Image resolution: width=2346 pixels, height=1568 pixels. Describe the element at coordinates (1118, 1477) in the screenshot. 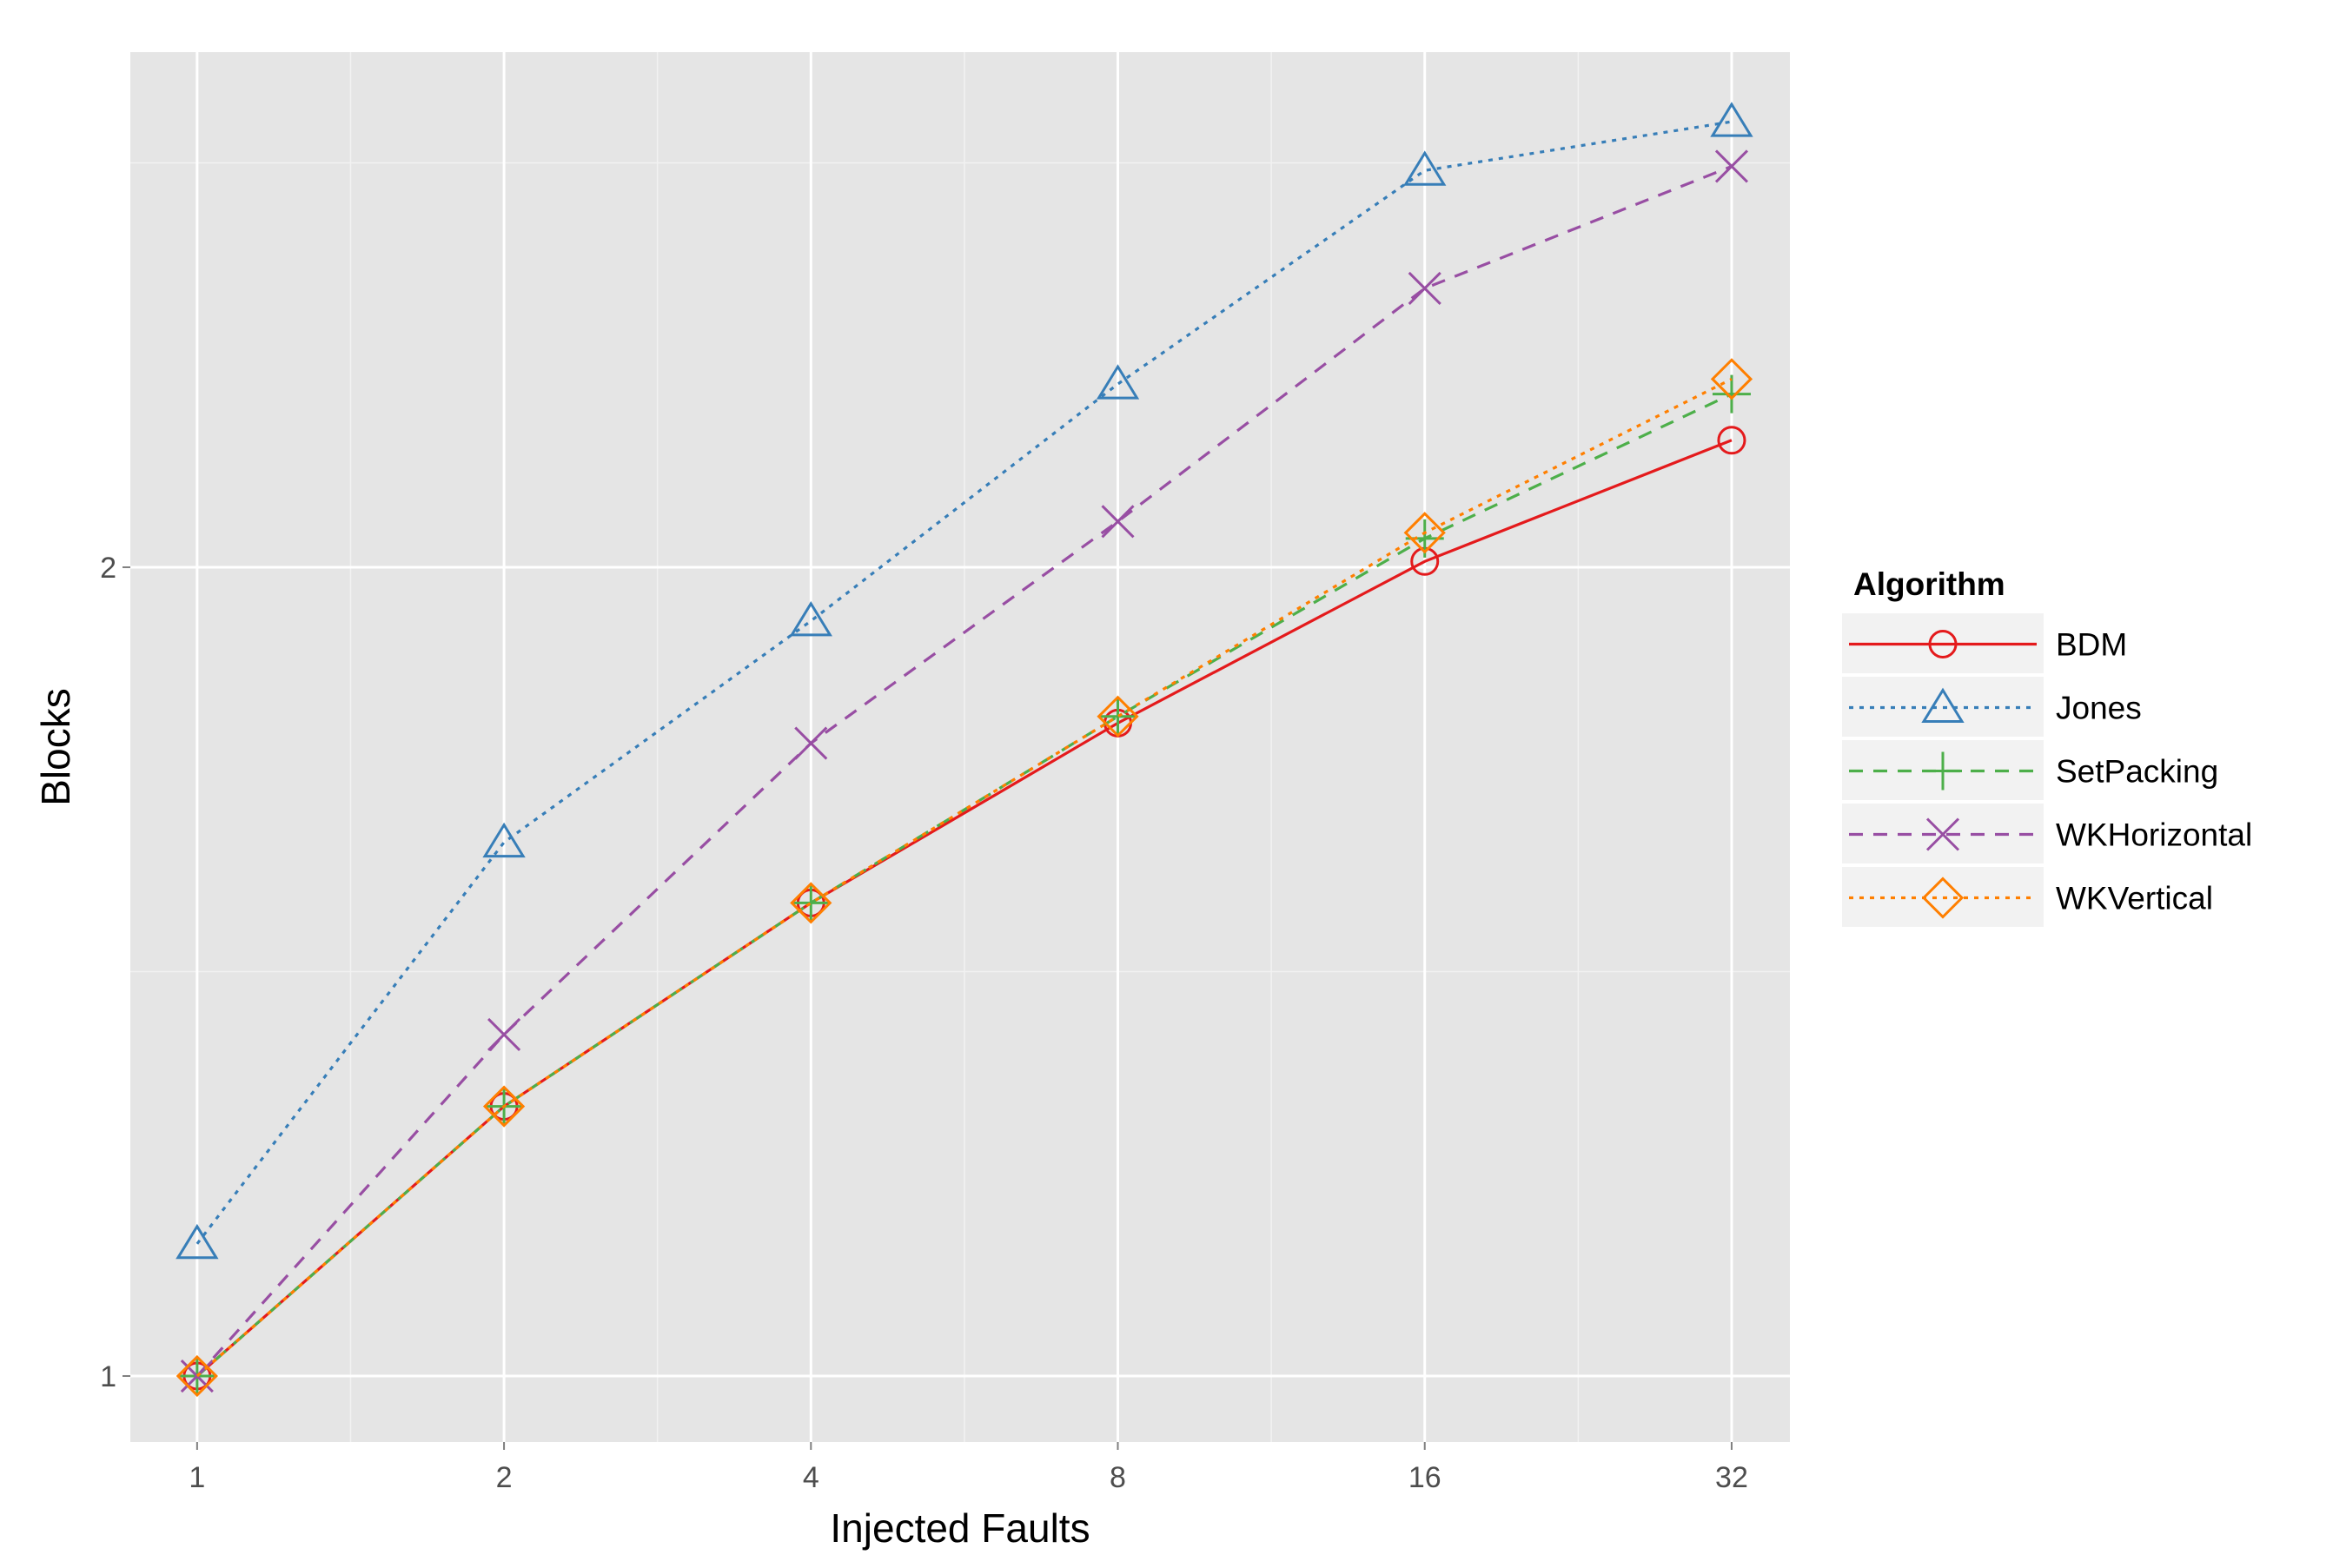

I see `x-tick-label: 8` at that location.